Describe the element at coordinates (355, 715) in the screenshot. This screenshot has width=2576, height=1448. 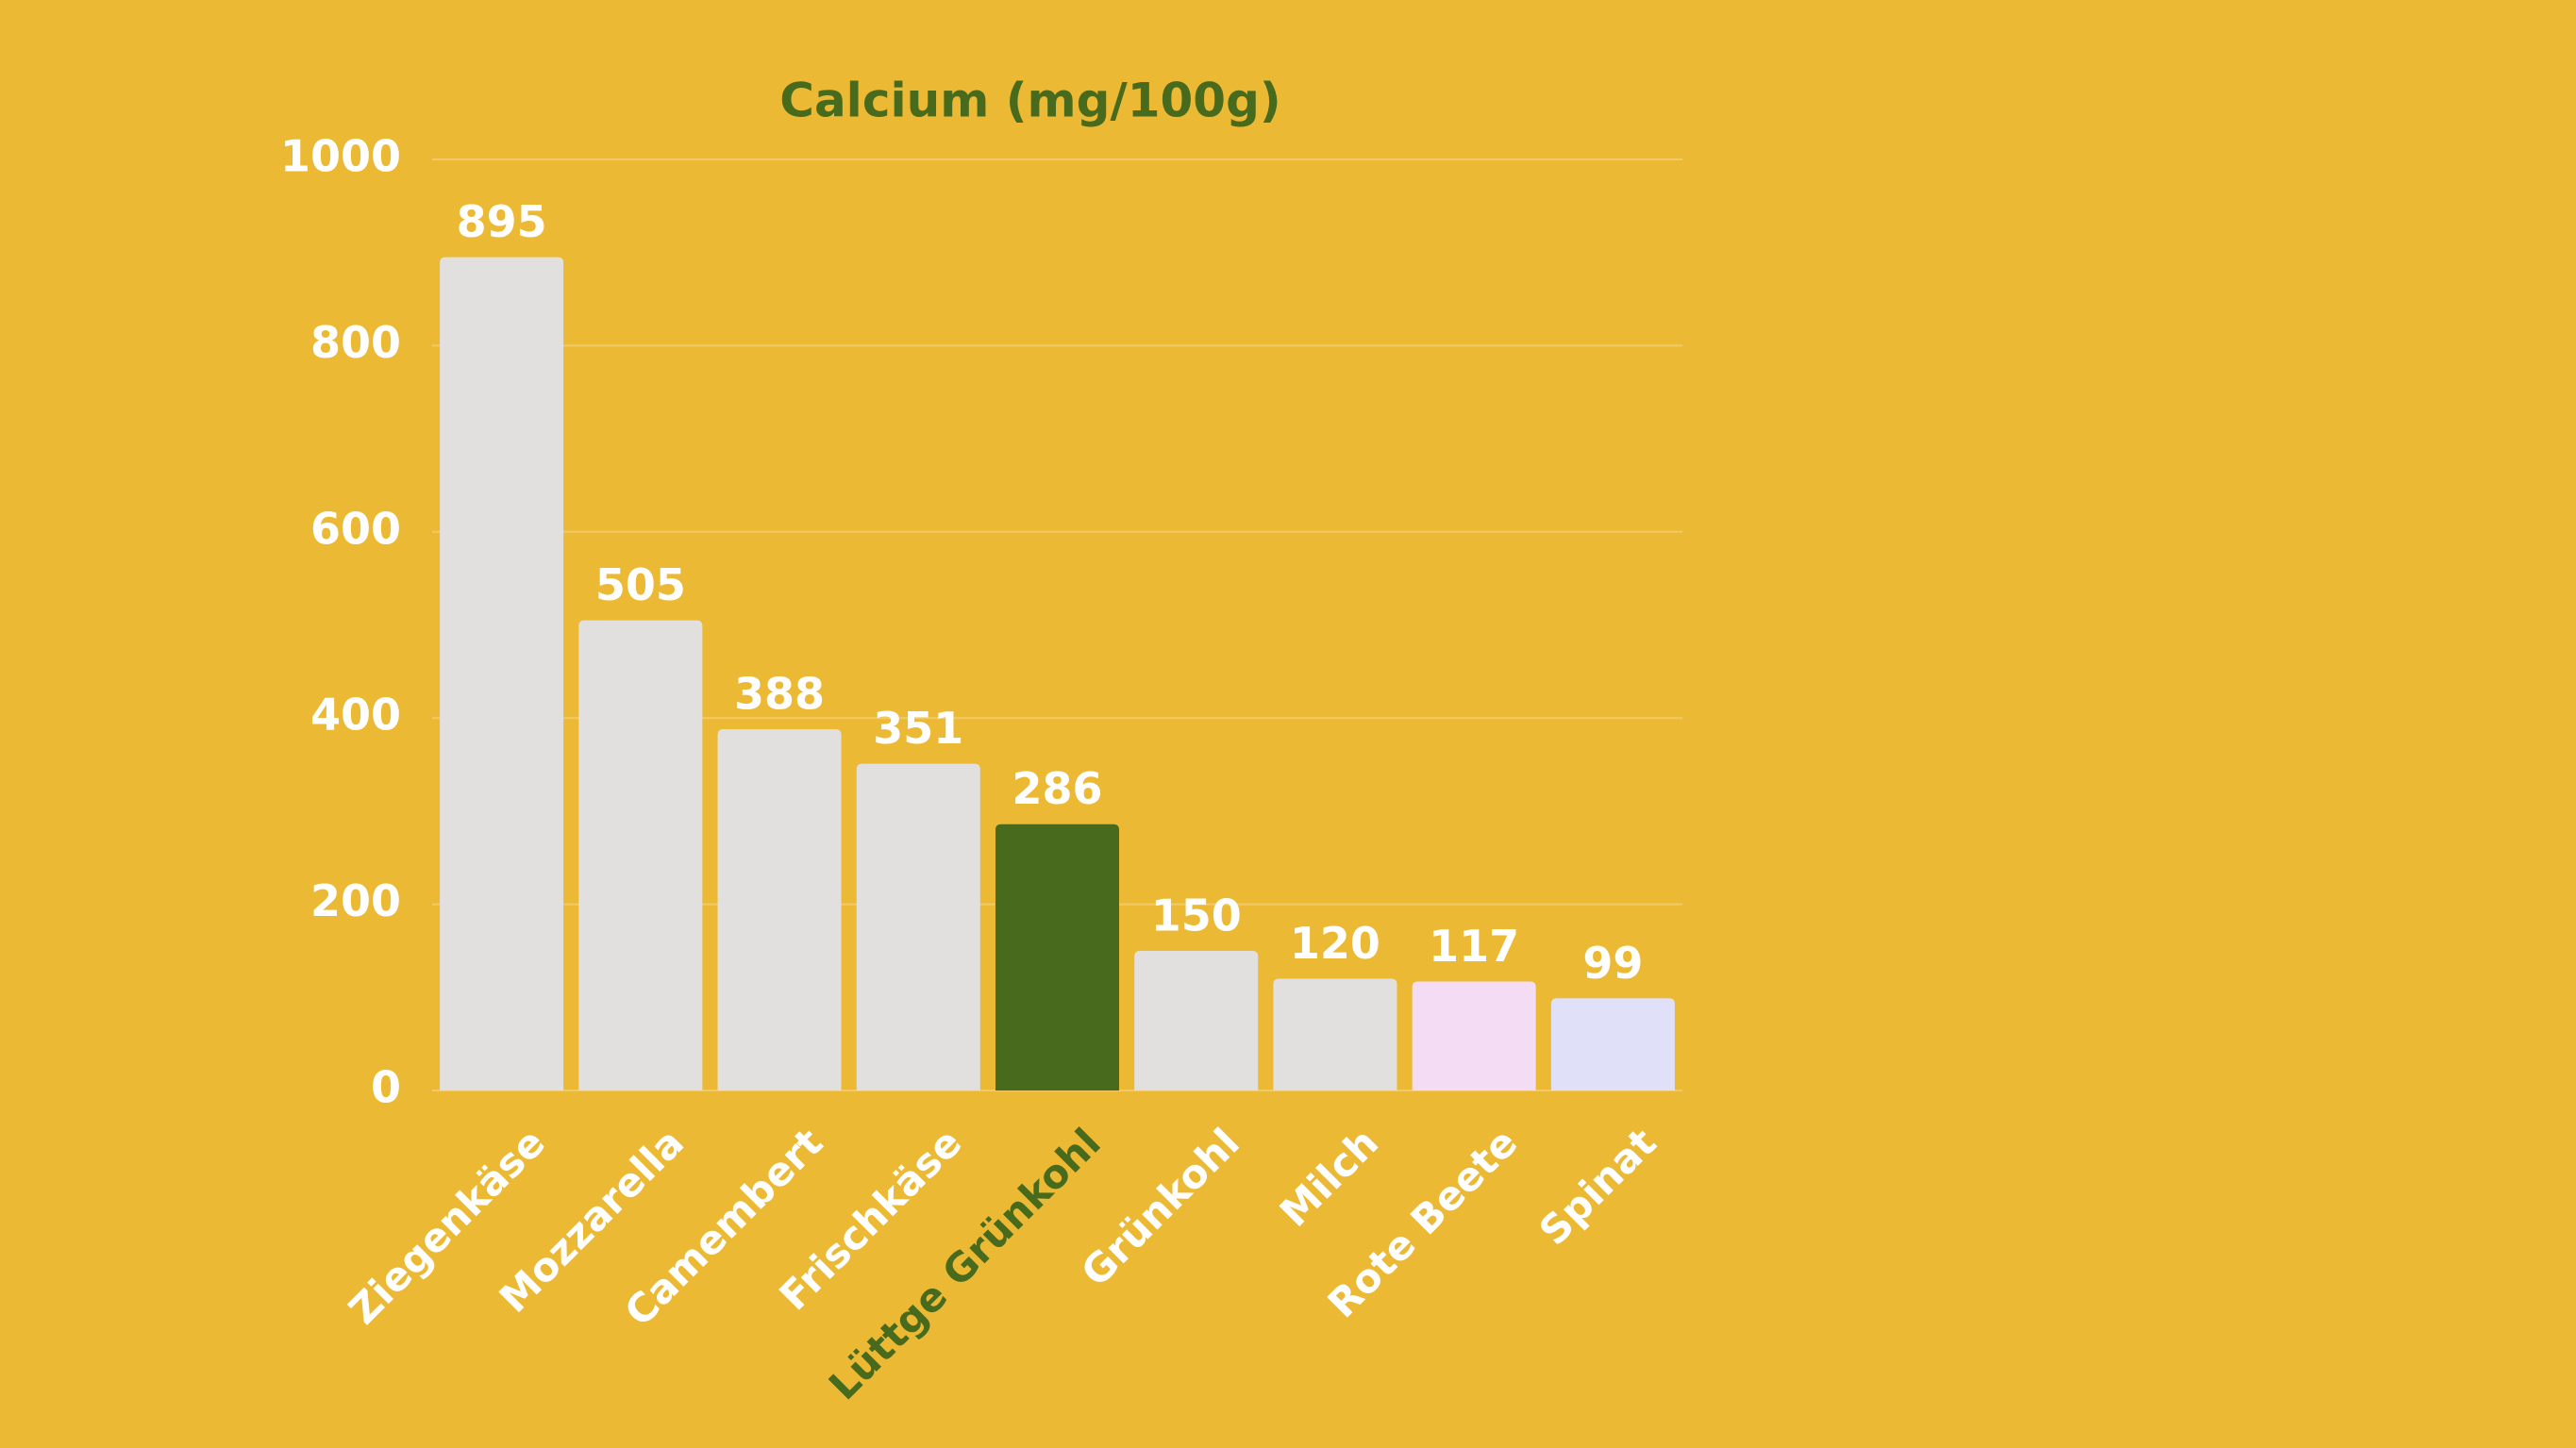
I see `y-tick-label: 400` at that location.